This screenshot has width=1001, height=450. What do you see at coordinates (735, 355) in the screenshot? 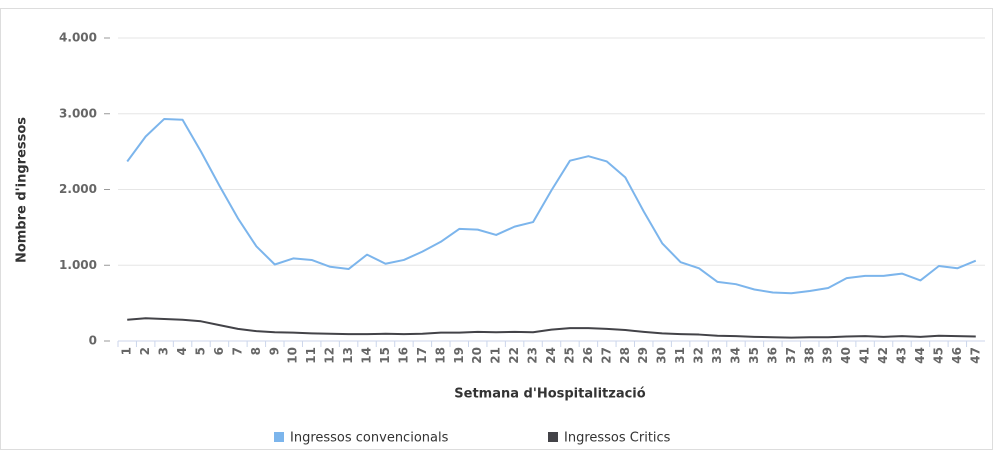
I see `x-tick-label: 34` at bounding box center [735, 355].